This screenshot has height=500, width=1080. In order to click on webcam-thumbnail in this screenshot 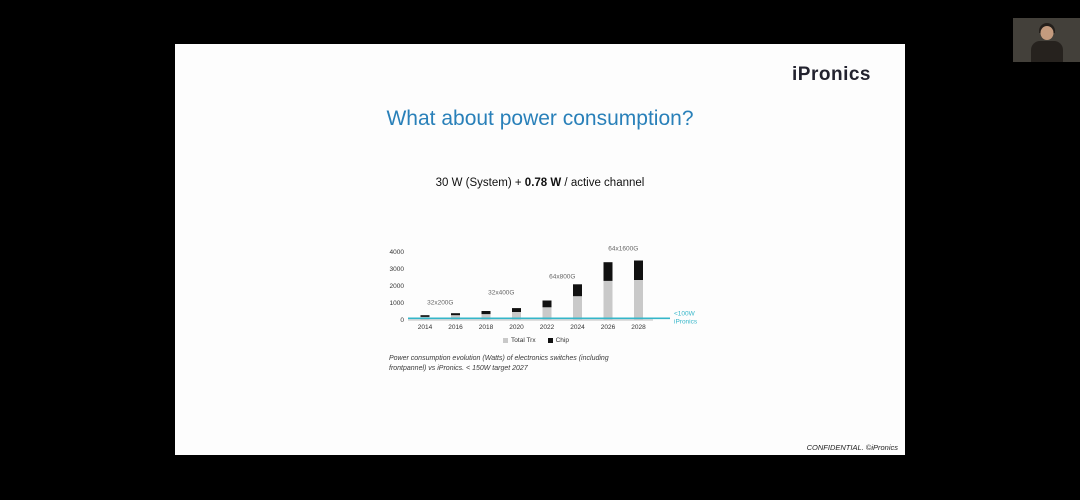, I will do `click(1046, 40)`.